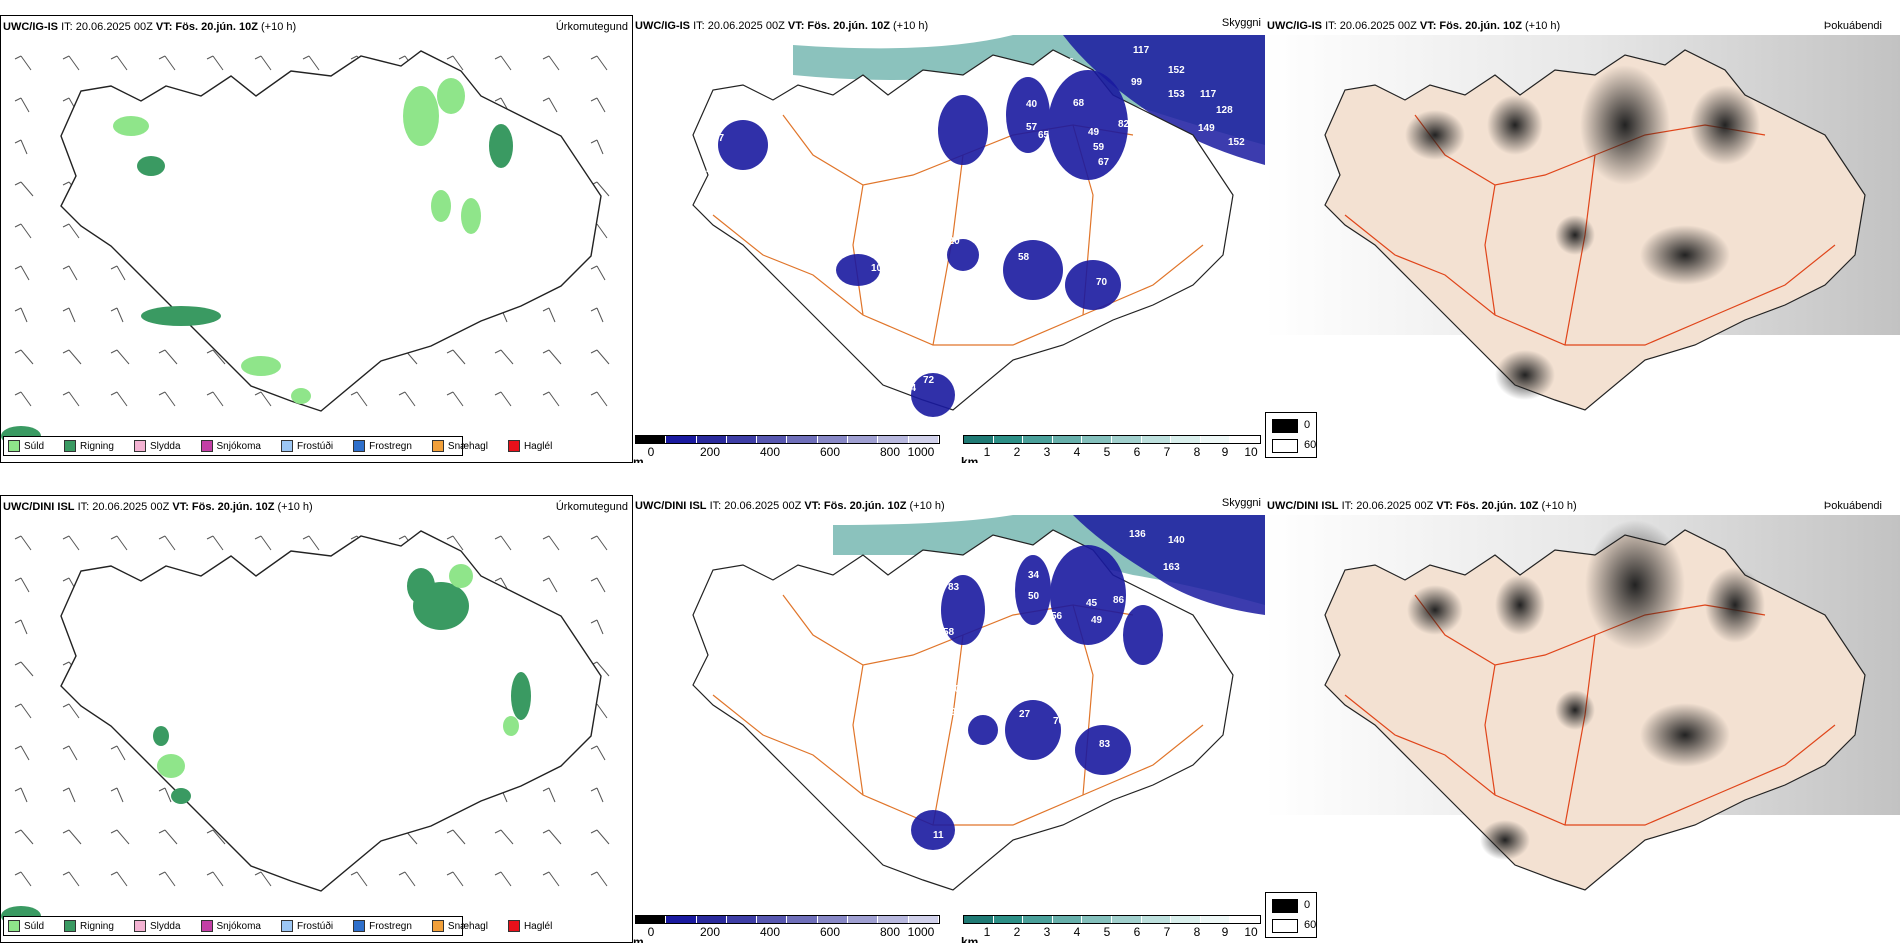  Describe the element at coordinates (951, 712) in the screenshot. I see `ceiling-label: 19` at that location.